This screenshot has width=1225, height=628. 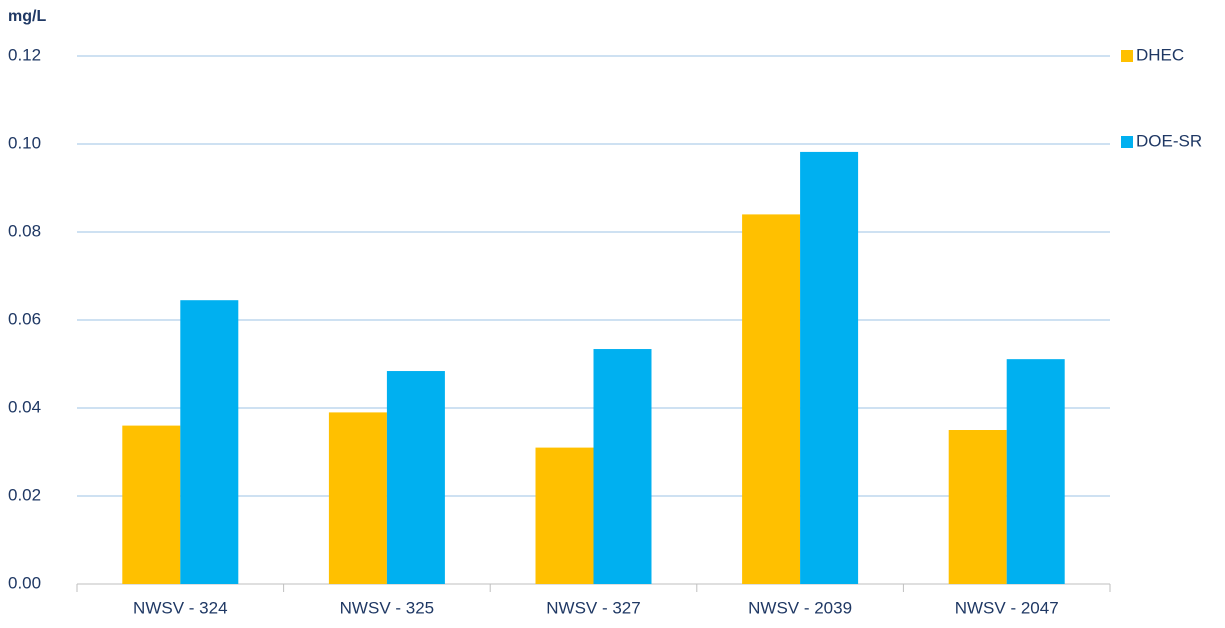 What do you see at coordinates (1007, 607) in the screenshot?
I see `x-tick-label: NWSV - 2047` at bounding box center [1007, 607].